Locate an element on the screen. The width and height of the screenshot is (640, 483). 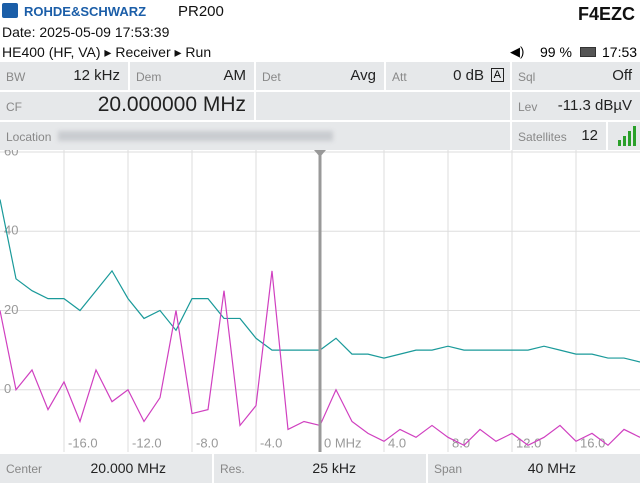
value: 12 is located at coordinates (589, 135).